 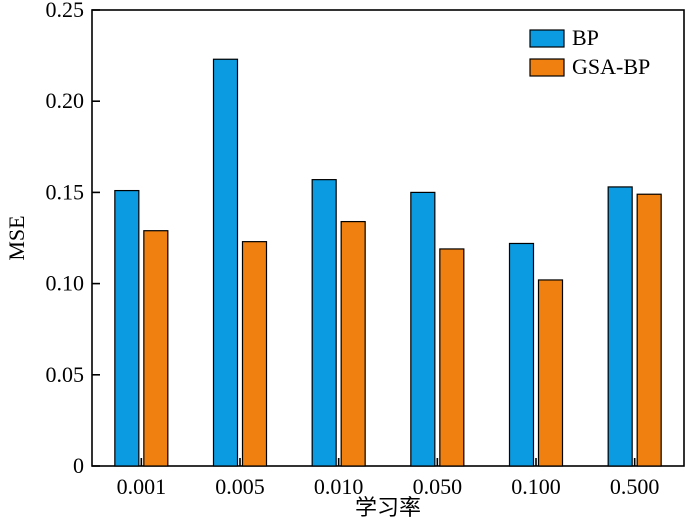 I want to click on legend-swatch-bp, so click(x=547, y=38).